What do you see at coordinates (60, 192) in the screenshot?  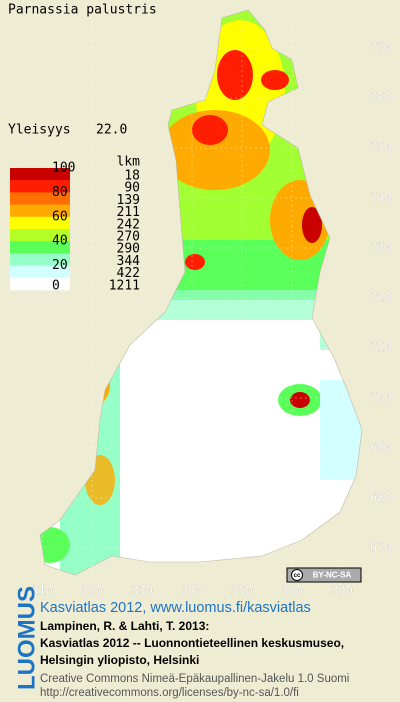 I see `legend-percent: 80` at bounding box center [60, 192].